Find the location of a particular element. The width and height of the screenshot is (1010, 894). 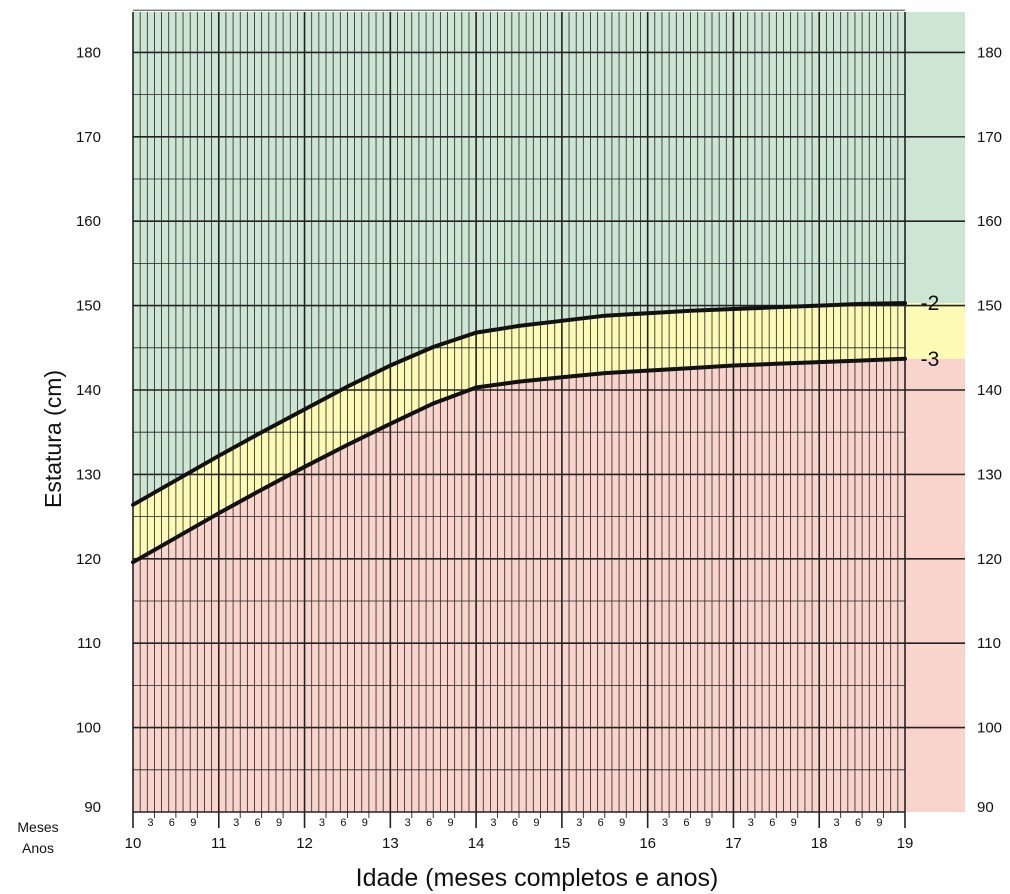

y-tick-label-right: 170 is located at coordinates (989, 137).